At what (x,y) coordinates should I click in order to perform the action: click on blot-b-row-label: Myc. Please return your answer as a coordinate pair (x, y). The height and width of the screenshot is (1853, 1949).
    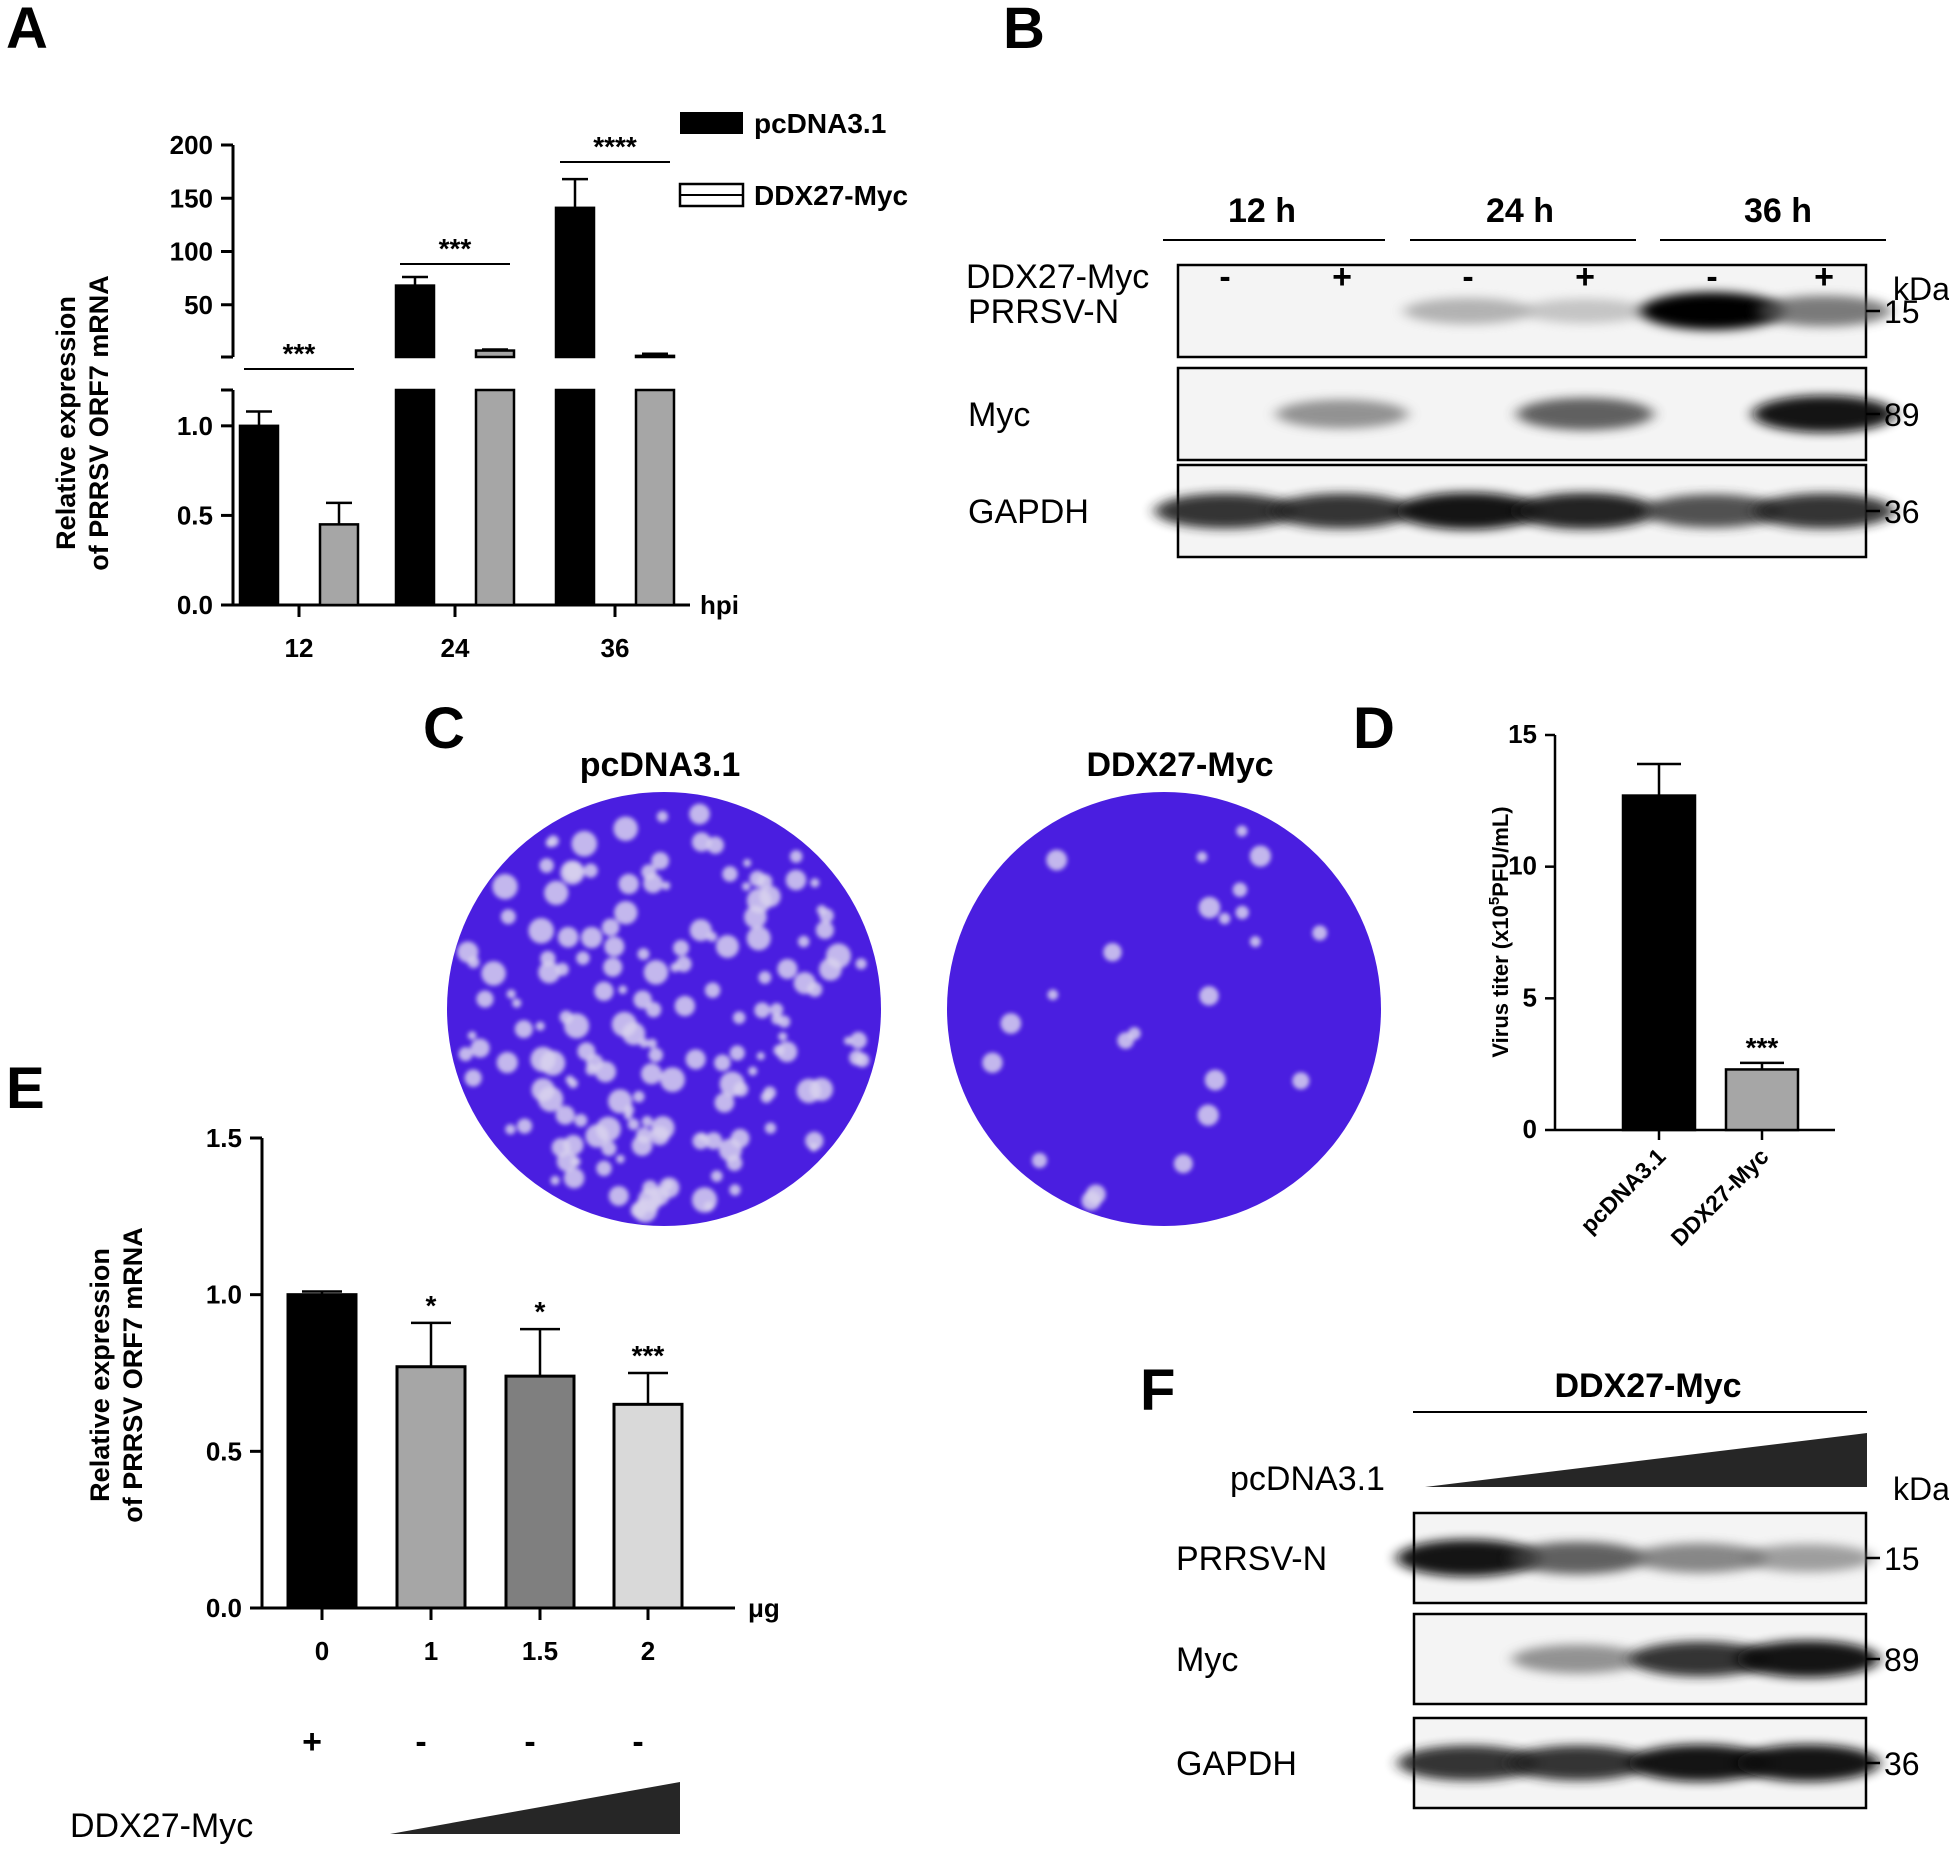
    Looking at the image, I should click on (999, 415).